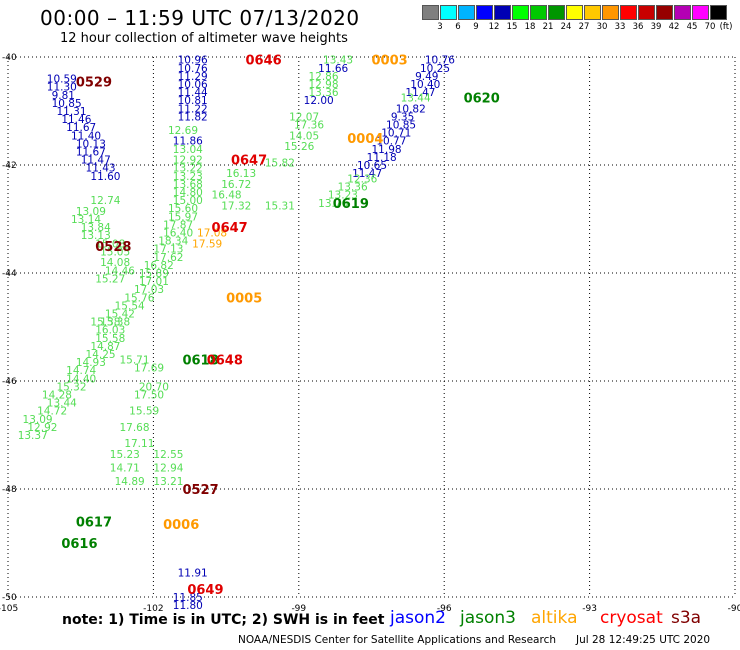  Describe the element at coordinates (530, 27) in the screenshot. I see `color-scale-label: 18` at that location.